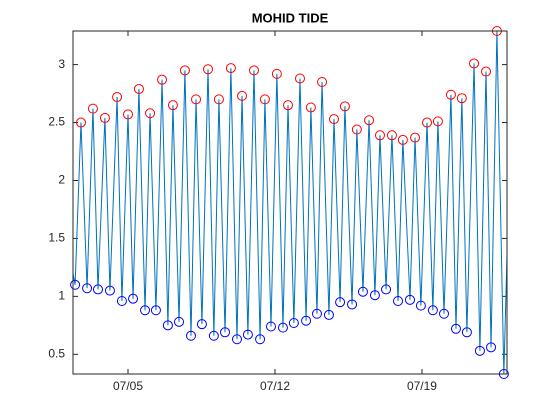  I want to click on y-tick-label: 2.5, so click(56, 122).